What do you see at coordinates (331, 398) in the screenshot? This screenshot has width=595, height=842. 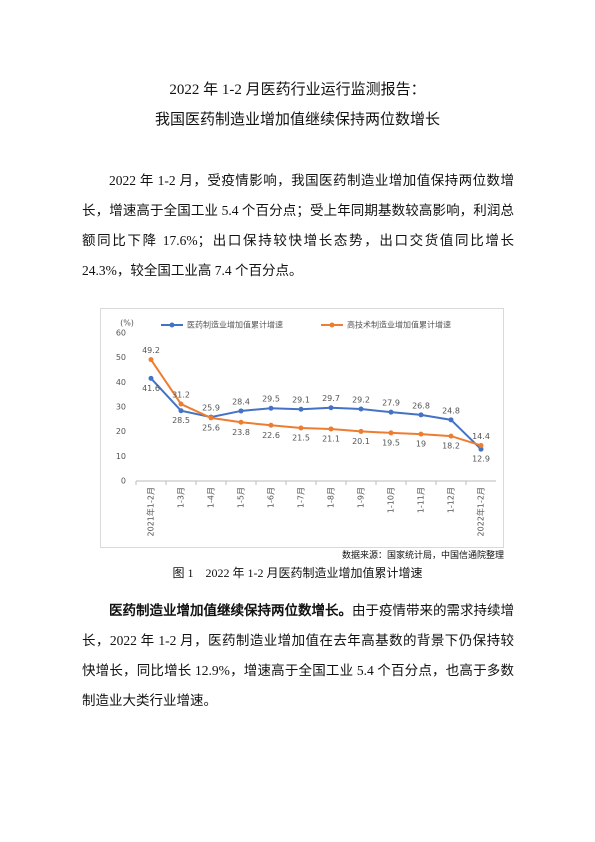 I see `data-label: 29.7` at bounding box center [331, 398].